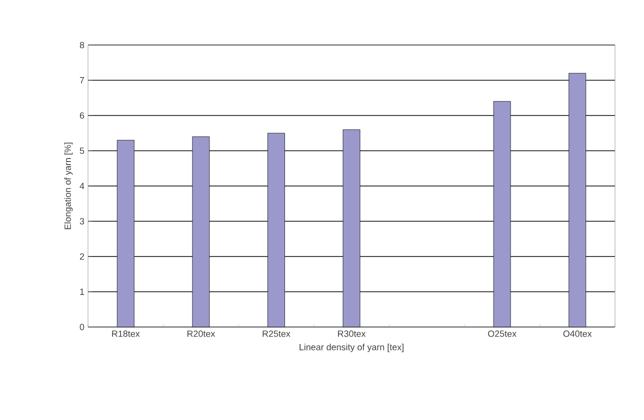 The width and height of the screenshot is (644, 420). What do you see at coordinates (82, 221) in the screenshot?
I see `y-tick-label: 3` at bounding box center [82, 221].